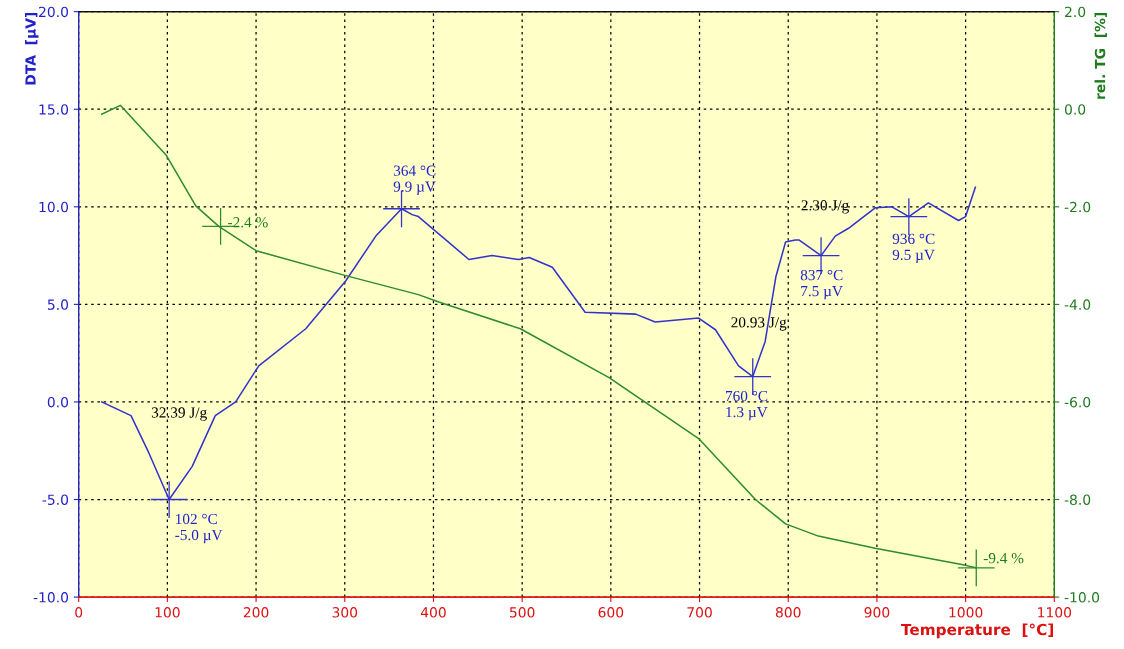 Image resolution: width=1124 pixels, height=649 pixels. Describe the element at coordinates (79, 612) in the screenshot. I see `x-tick-label: 0` at that location.